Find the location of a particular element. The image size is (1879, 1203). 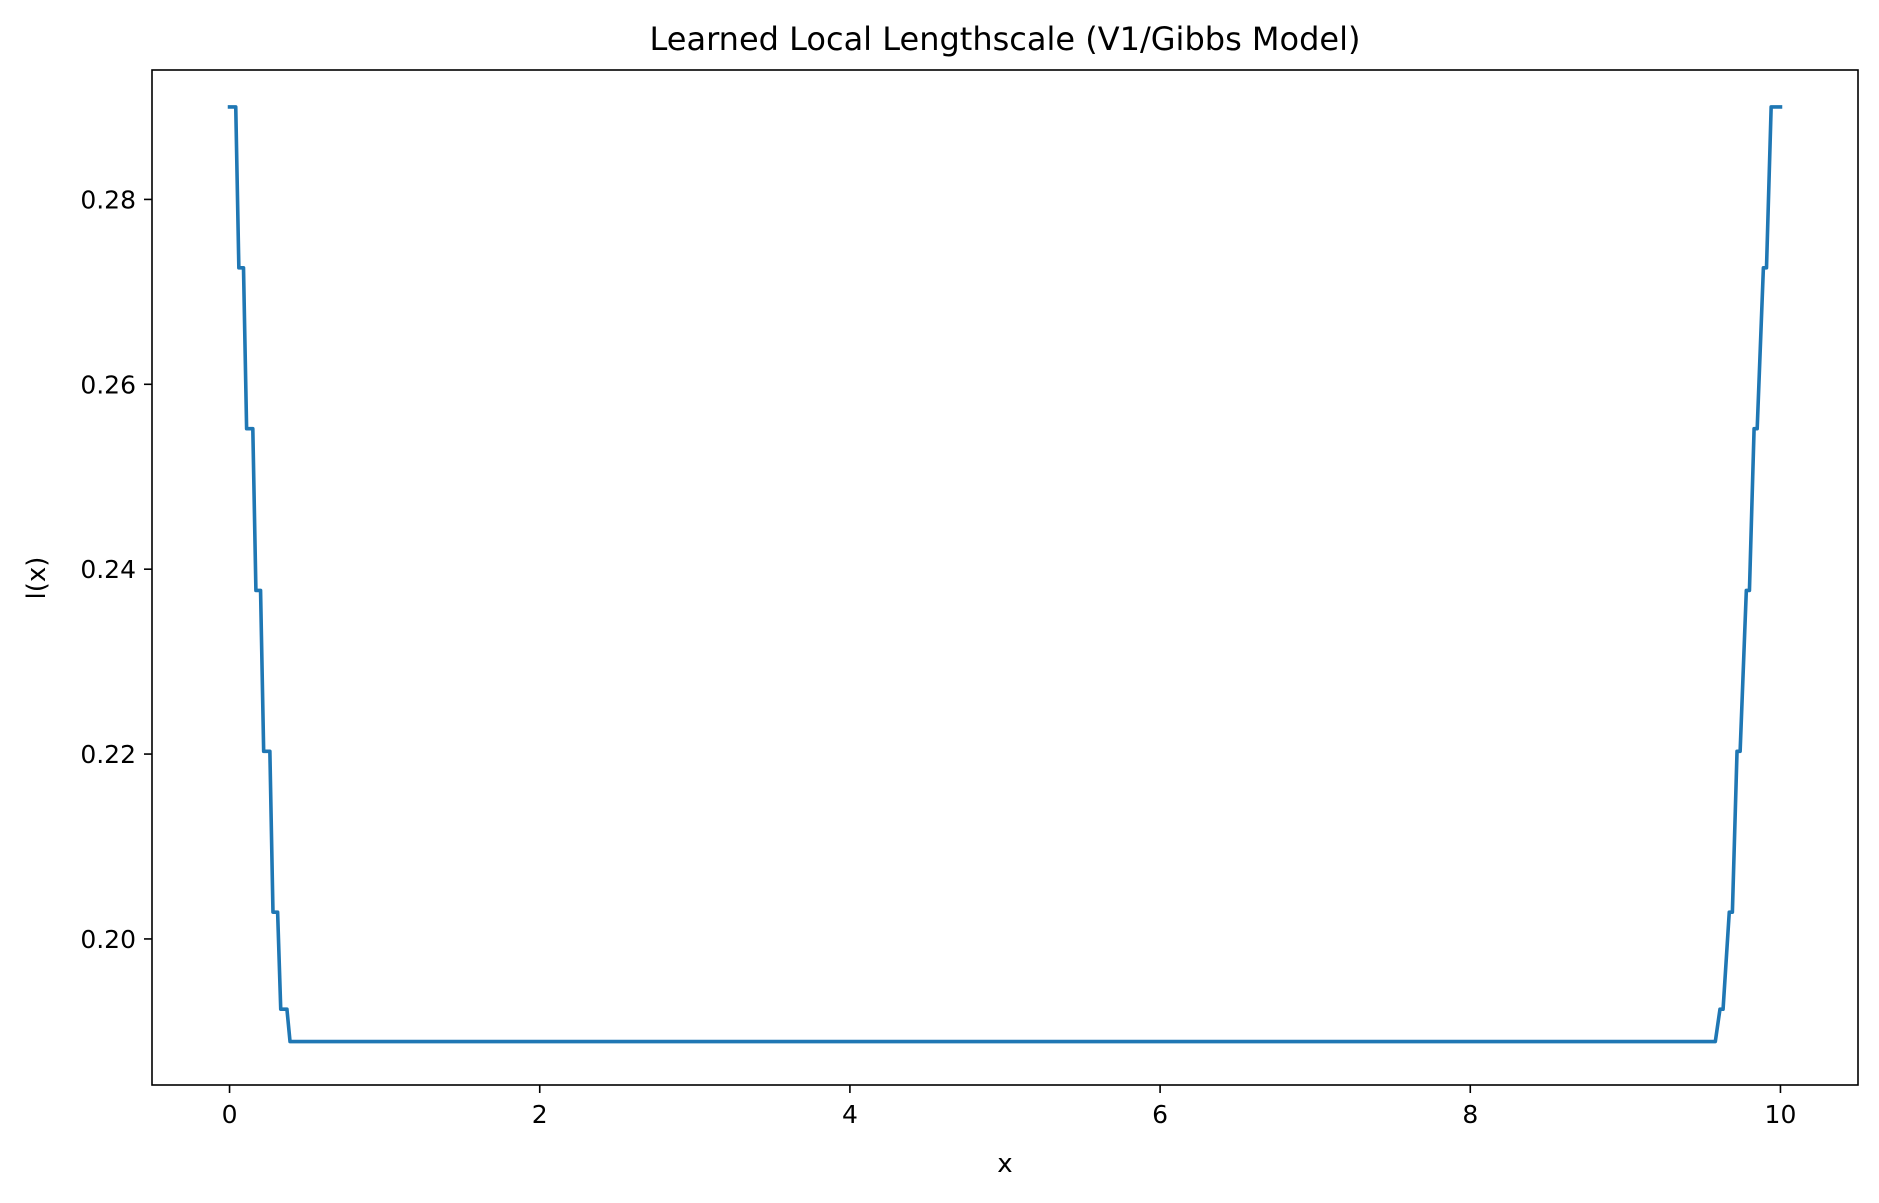

y-tick-label: 0.20 is located at coordinates (108, 939).